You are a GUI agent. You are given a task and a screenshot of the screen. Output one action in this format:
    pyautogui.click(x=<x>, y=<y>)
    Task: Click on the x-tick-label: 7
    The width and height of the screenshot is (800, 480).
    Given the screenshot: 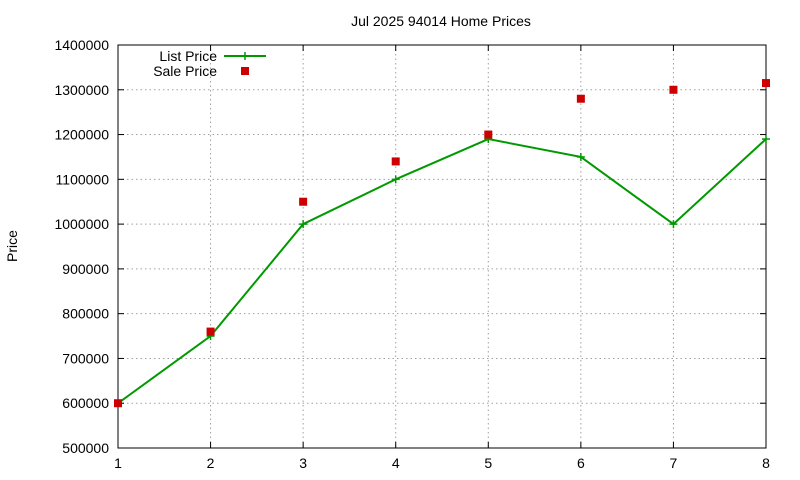 What is the action you would take?
    pyautogui.click(x=674, y=463)
    